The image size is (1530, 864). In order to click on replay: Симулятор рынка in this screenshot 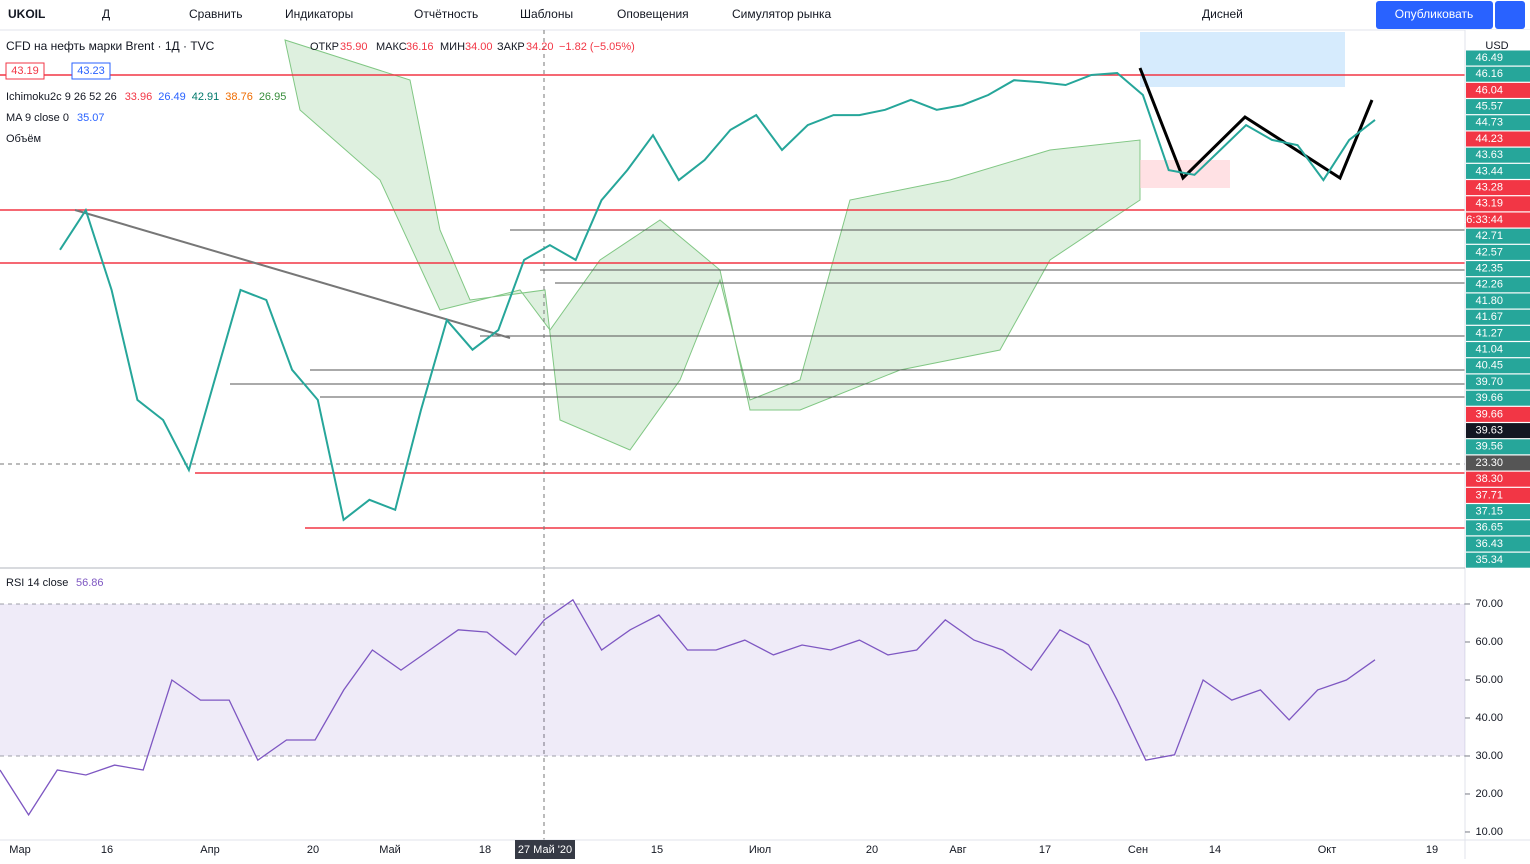, I will do `click(781, 14)`.